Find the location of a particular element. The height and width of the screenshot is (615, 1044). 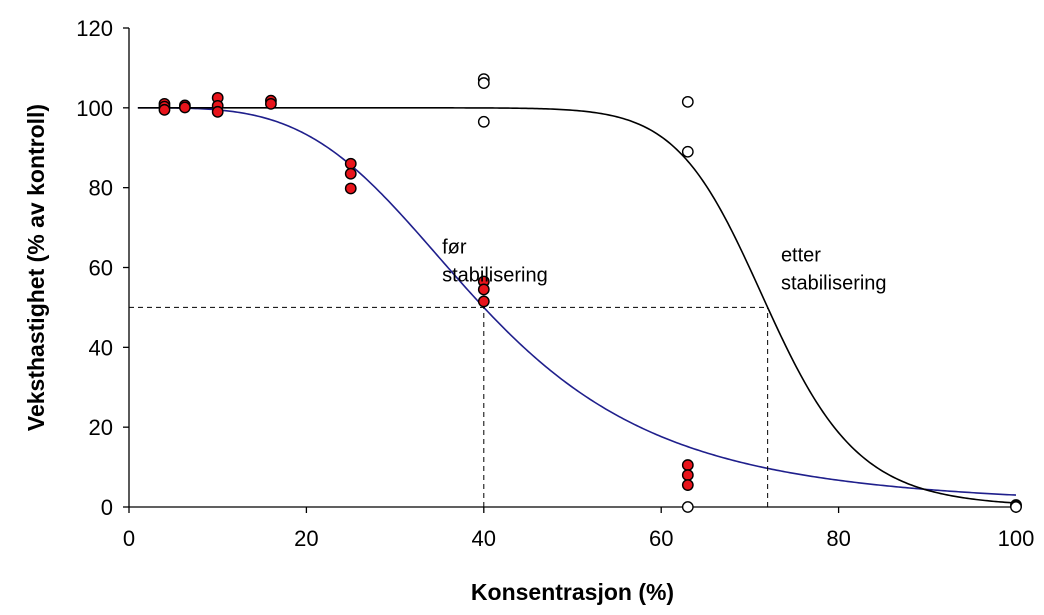

x-tick-label: 20 is located at coordinates (306, 538).